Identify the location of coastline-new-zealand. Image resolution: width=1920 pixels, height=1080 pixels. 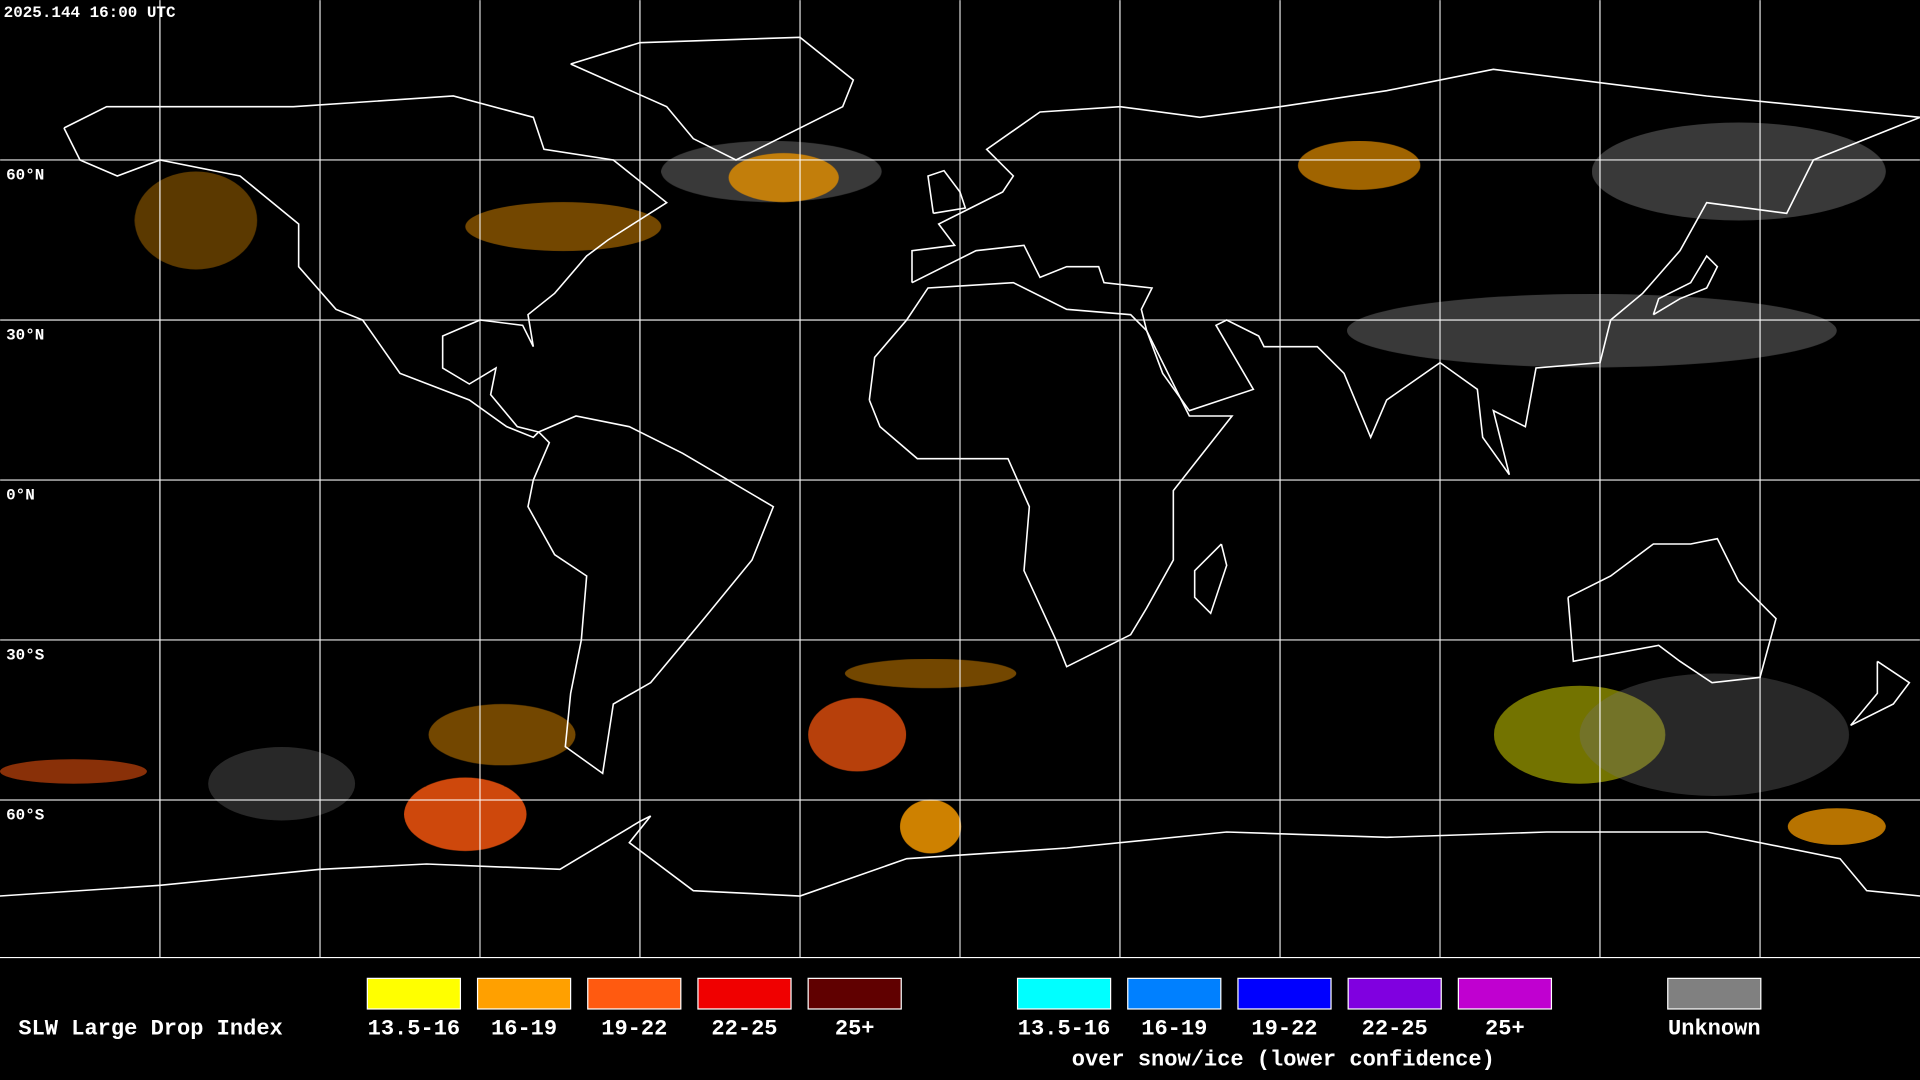
(1880, 693).